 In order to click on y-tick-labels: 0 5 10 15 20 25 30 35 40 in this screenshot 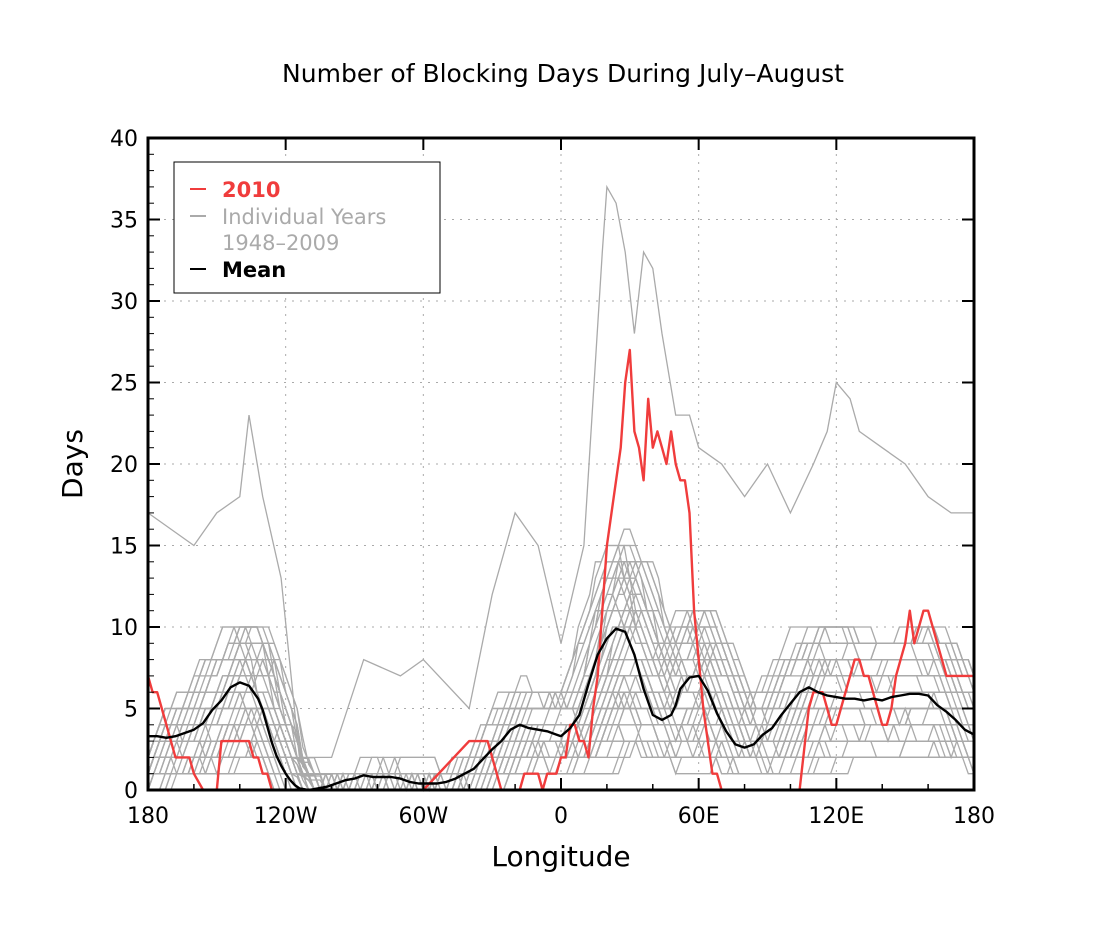, I will do `click(124, 465)`.